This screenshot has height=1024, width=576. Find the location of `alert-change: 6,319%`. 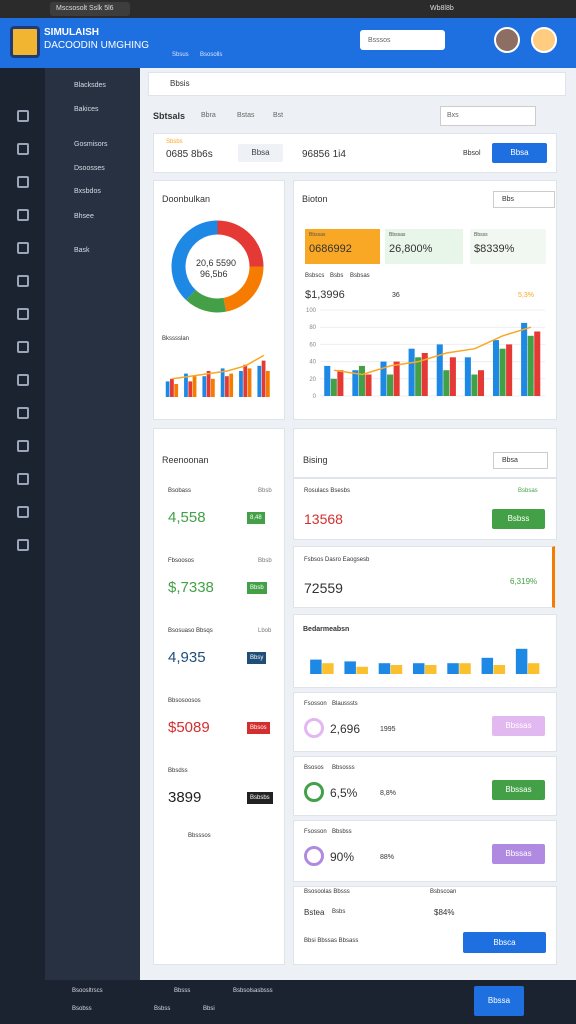

alert-change: 6,319% is located at coordinates (524, 581).